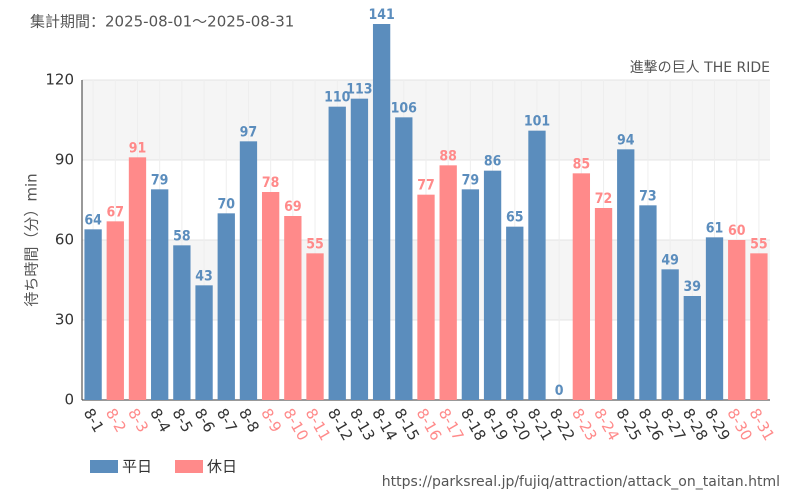 The width and height of the screenshot is (800, 500). Describe the element at coordinates (582, 164) in the screenshot. I see `value-label: 85` at that location.